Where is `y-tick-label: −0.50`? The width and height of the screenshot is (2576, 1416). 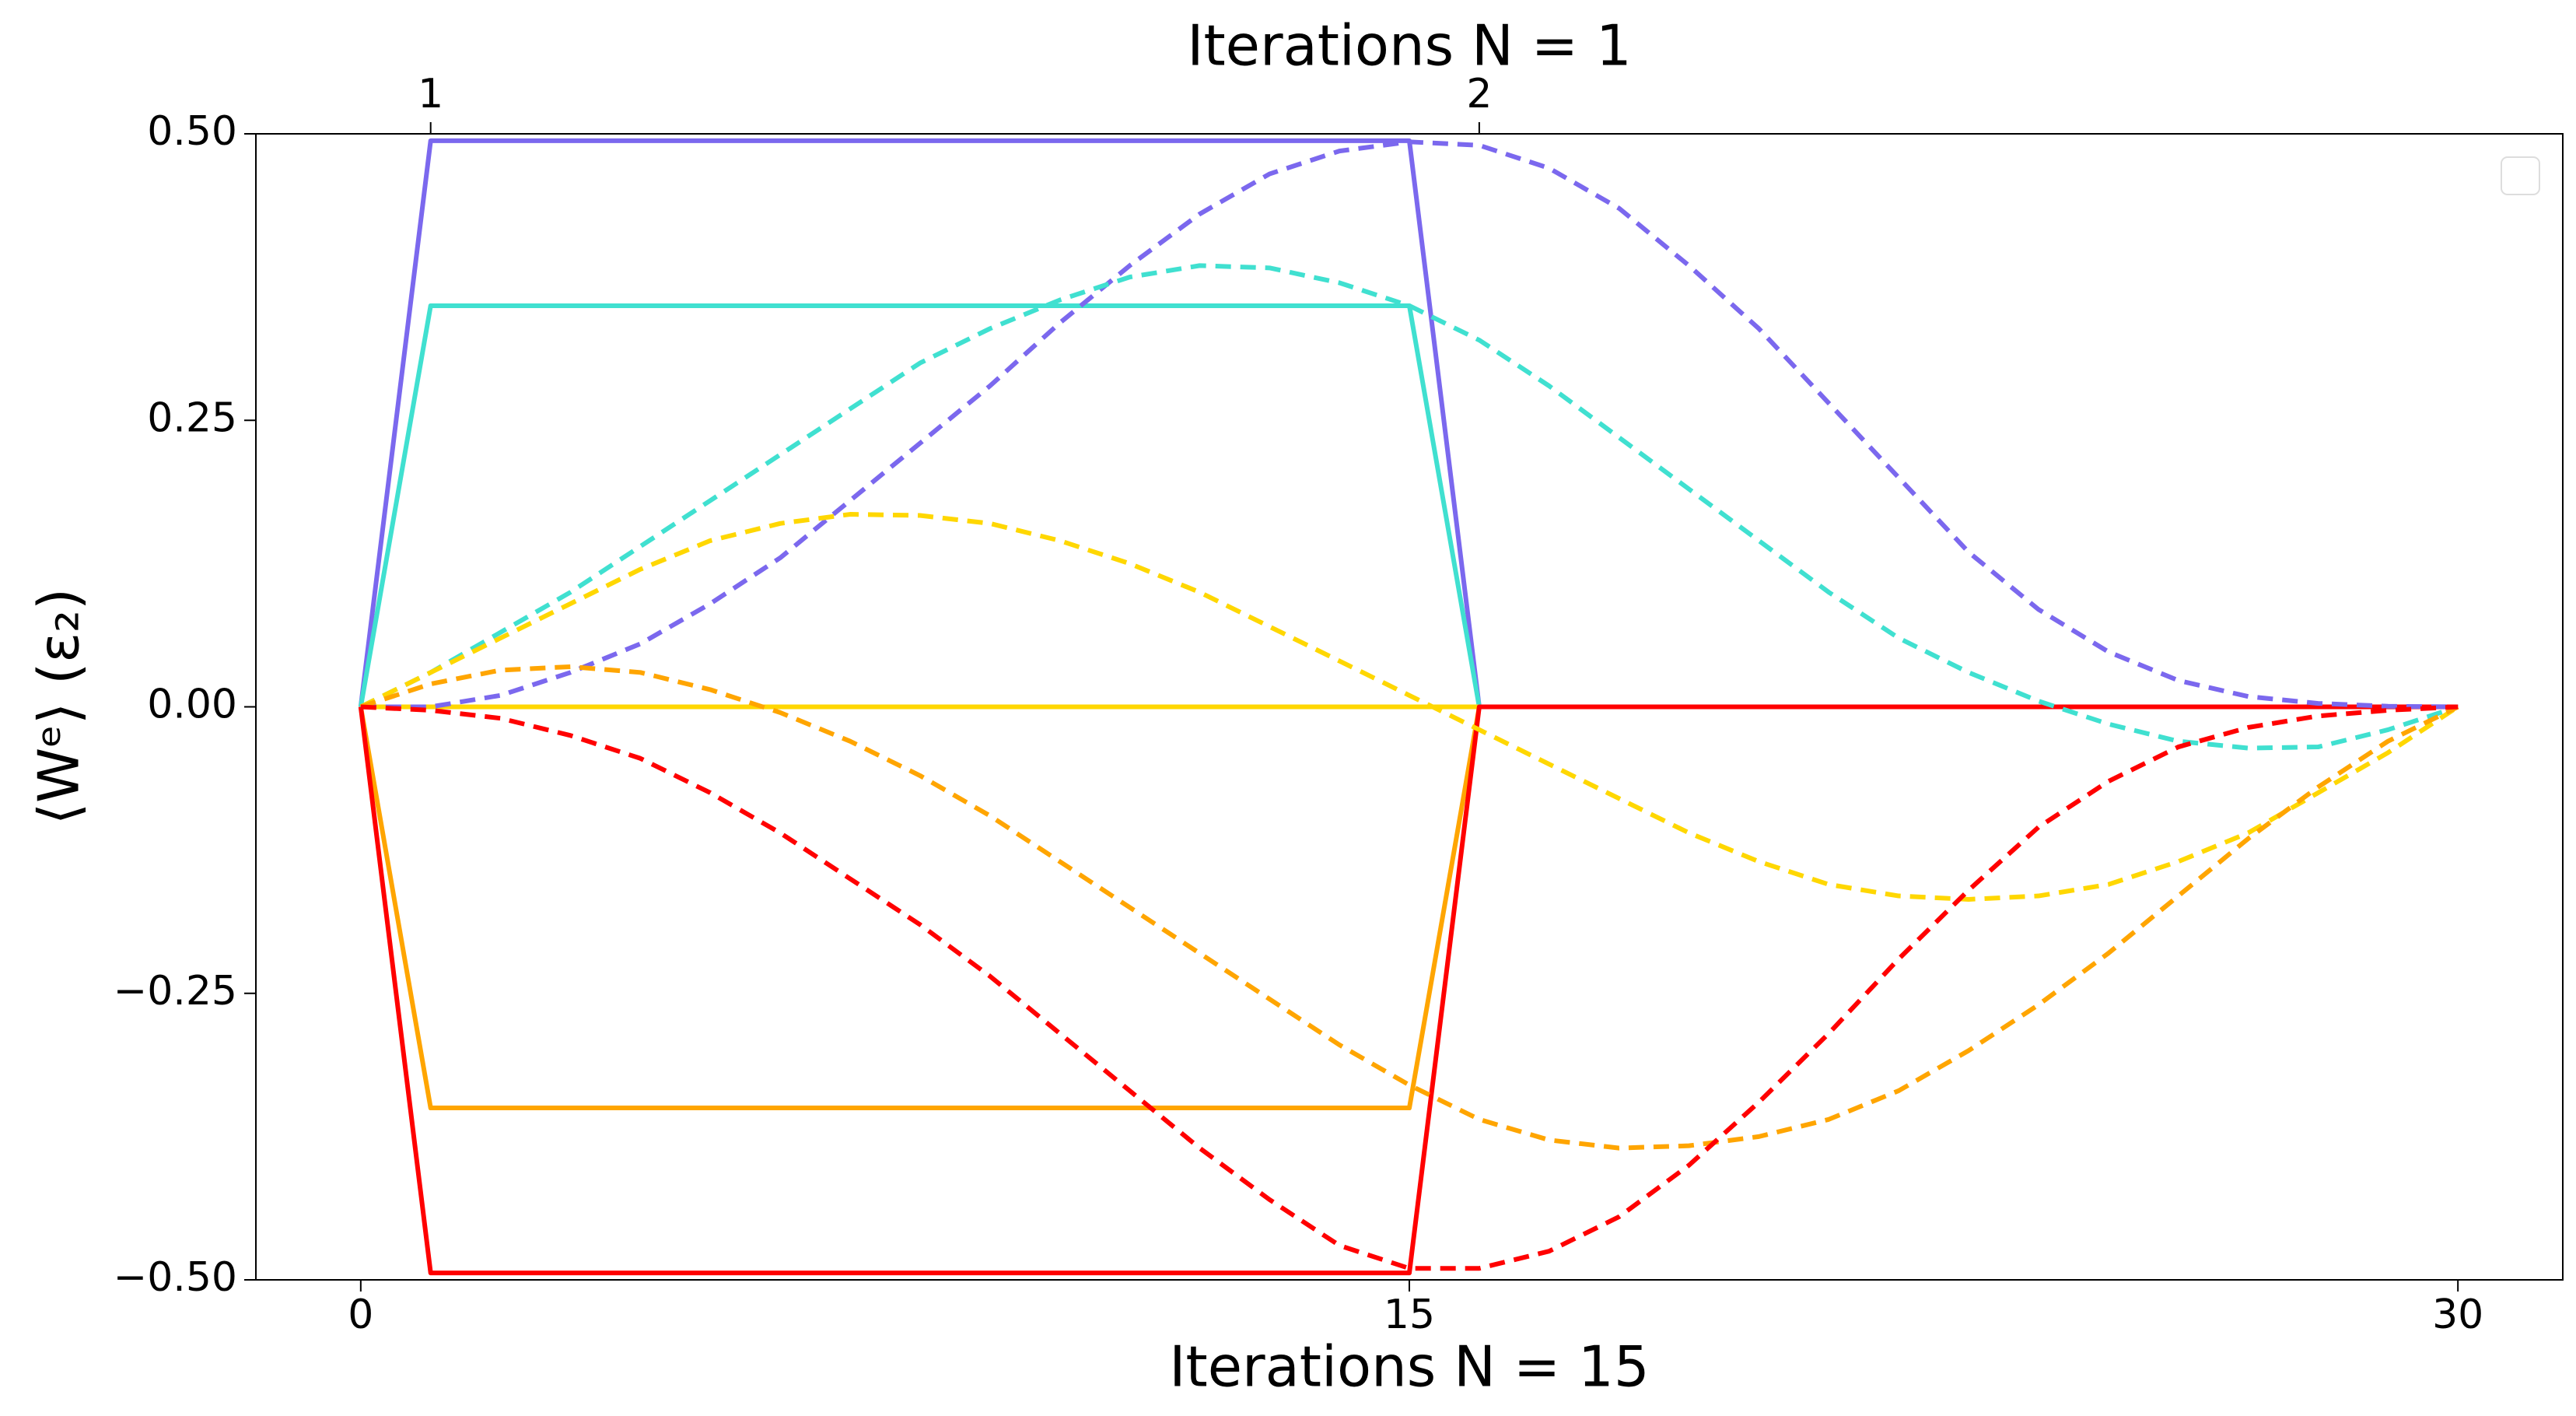 y-tick-label: −0.50 is located at coordinates (176, 1277).